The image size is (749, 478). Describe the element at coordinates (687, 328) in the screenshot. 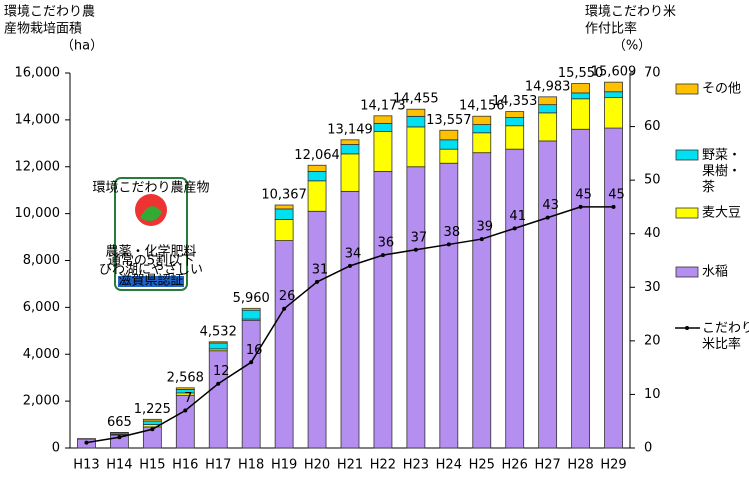

I see `legend-point` at that location.